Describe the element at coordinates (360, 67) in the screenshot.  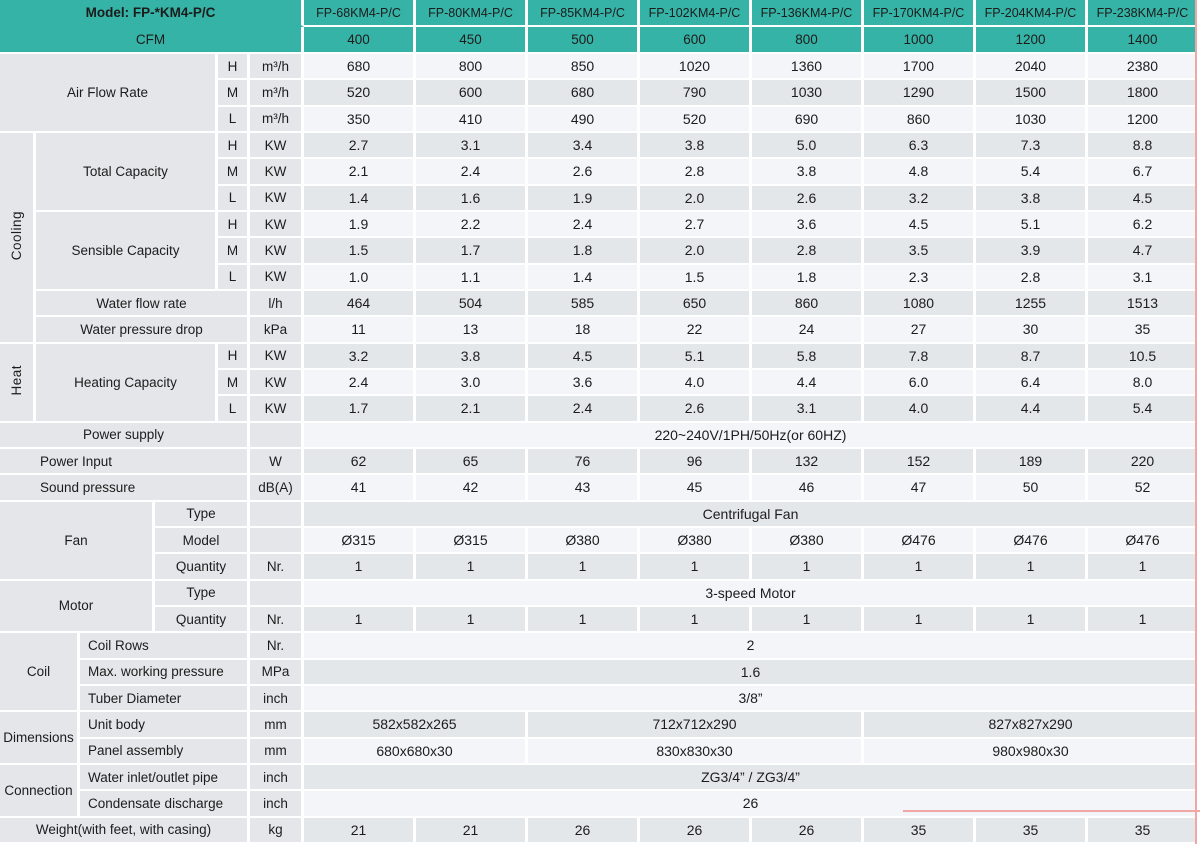
I see `data-cell: 680` at that location.